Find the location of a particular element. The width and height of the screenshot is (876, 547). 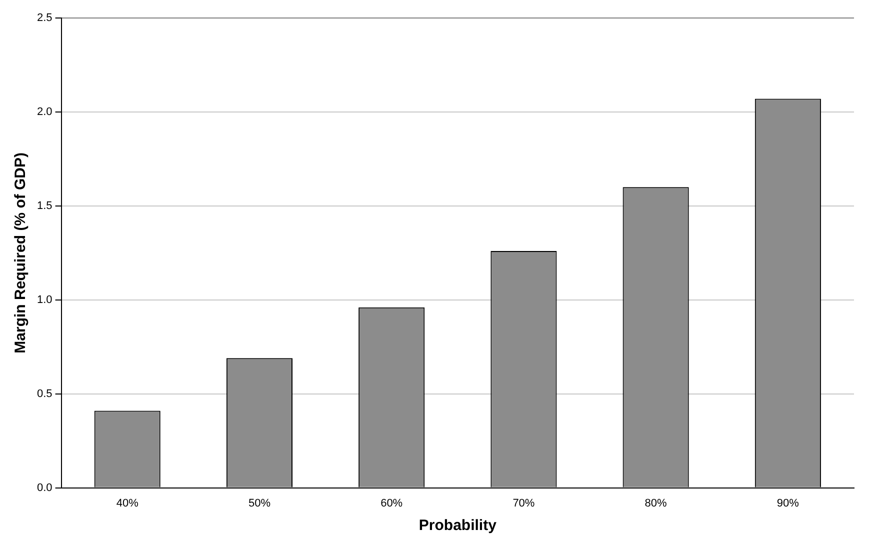

x-tick-label: 90% is located at coordinates (788, 503).